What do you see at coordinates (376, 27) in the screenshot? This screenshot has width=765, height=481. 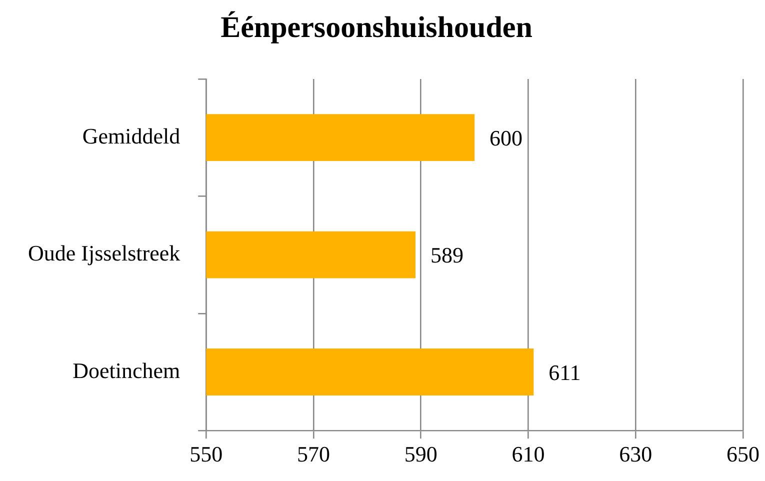 I see `chart-title: Éénpersoonshuishouden` at bounding box center [376, 27].